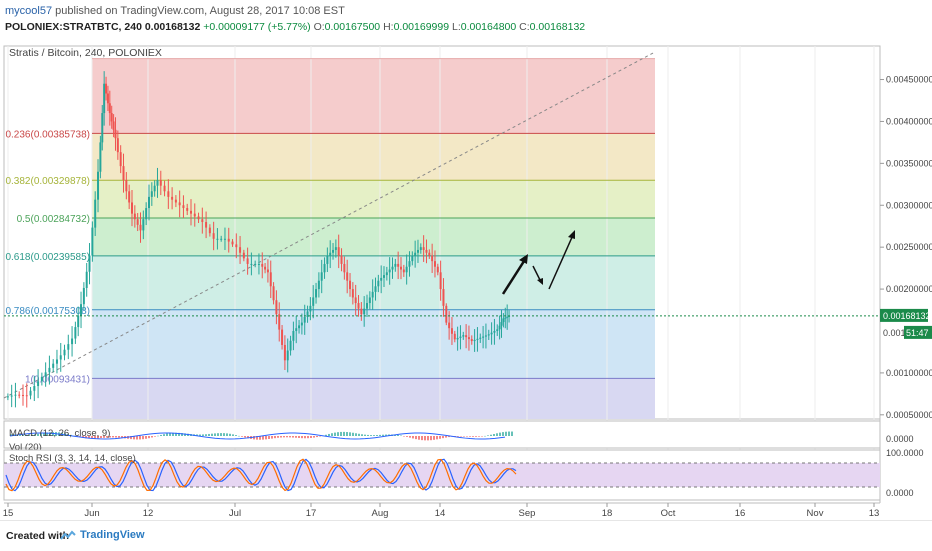  What do you see at coordinates (907, 316) in the screenshot?
I see `current-price-text: 0.00168132` at bounding box center [907, 316].